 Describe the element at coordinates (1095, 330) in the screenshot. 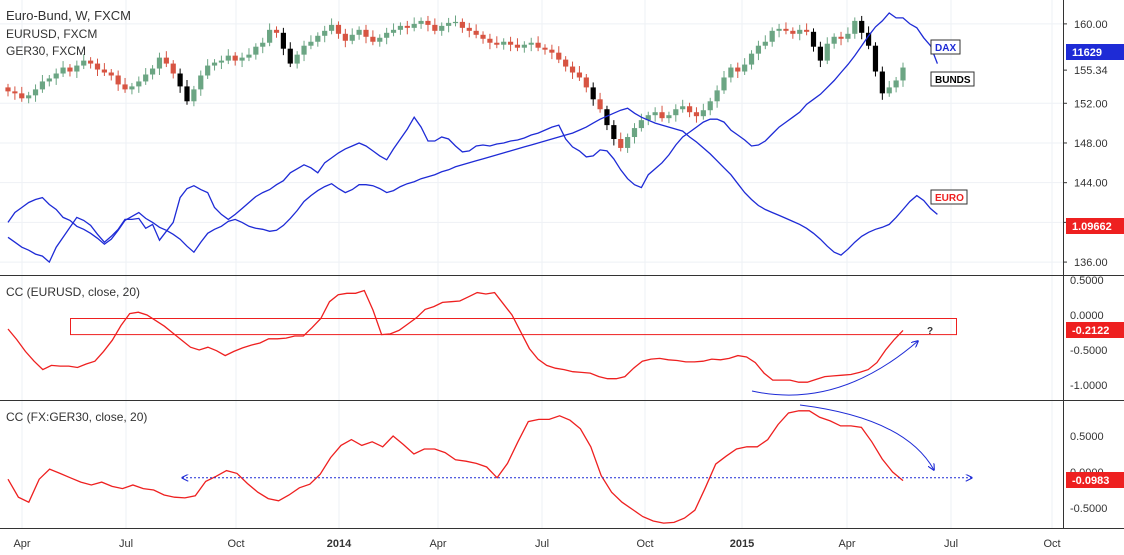

I see `cc1-value-badge-bg` at that location.